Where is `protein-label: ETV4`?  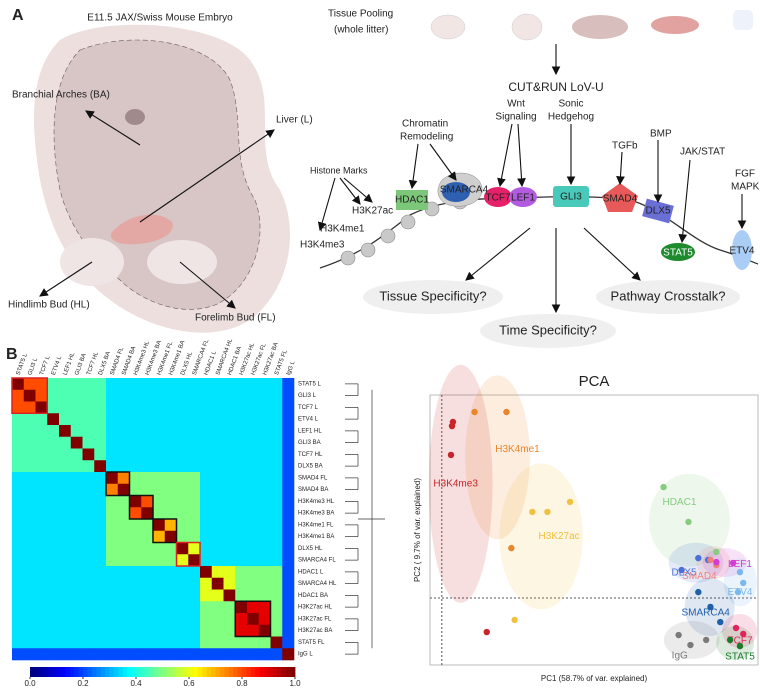 protein-label: ETV4 is located at coordinates (741, 251).